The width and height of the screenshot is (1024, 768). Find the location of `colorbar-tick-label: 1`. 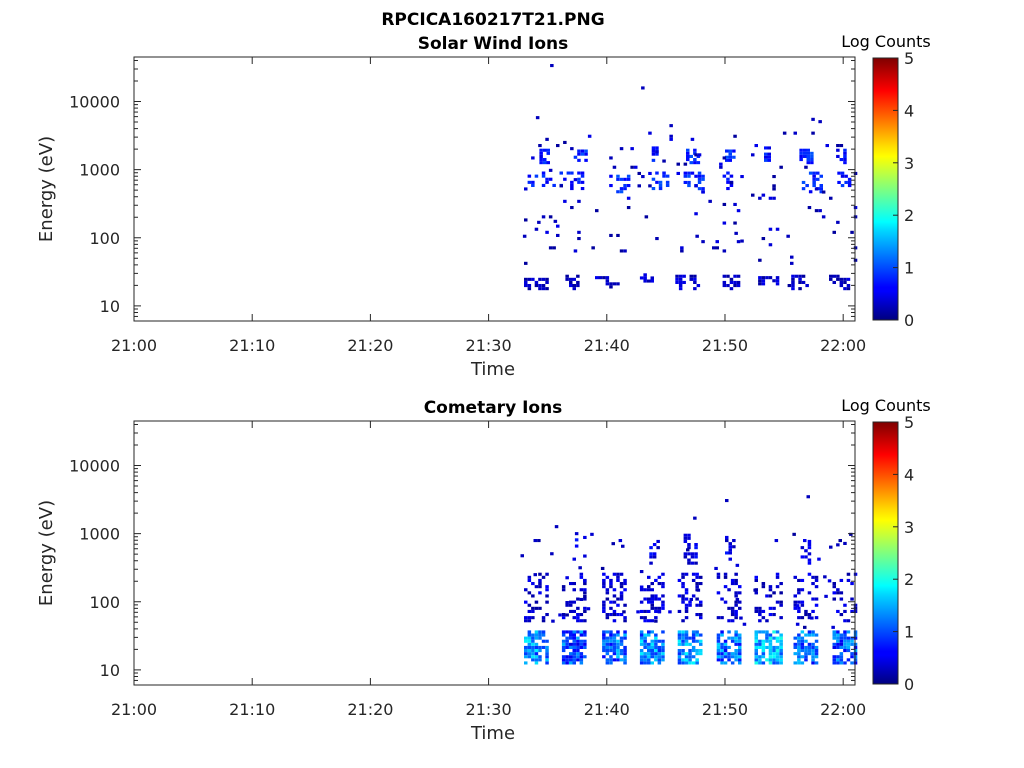

colorbar-tick-label: 1 is located at coordinates (909, 632).